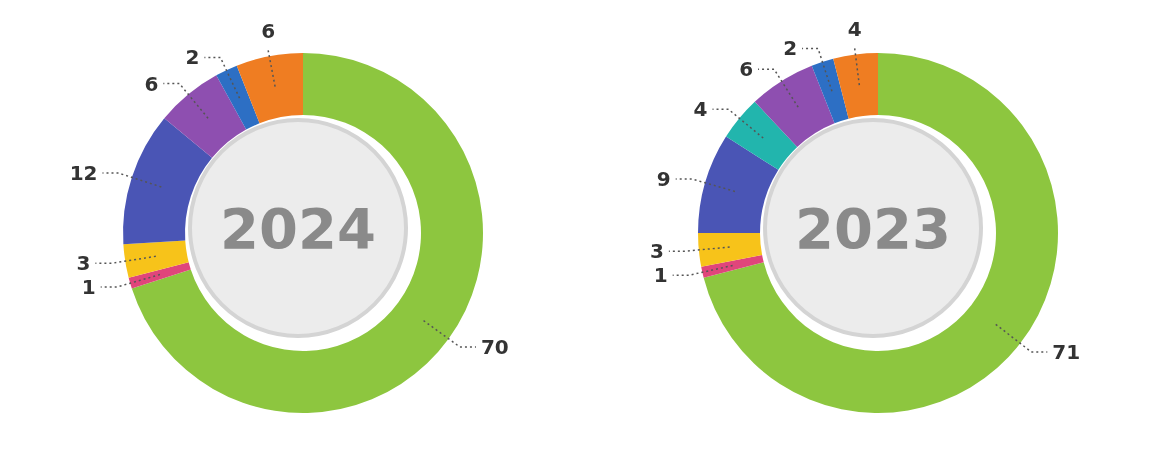 The image size is (1172, 455). I want to click on text: 2024, so click(298, 228).